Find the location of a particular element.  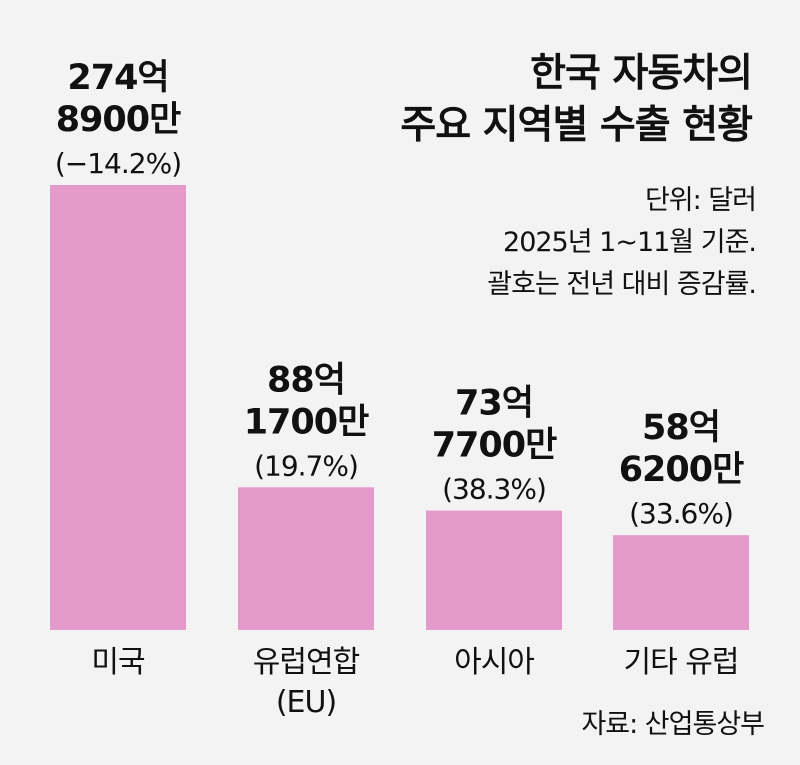

value-label: 6200만 is located at coordinates (681, 470).